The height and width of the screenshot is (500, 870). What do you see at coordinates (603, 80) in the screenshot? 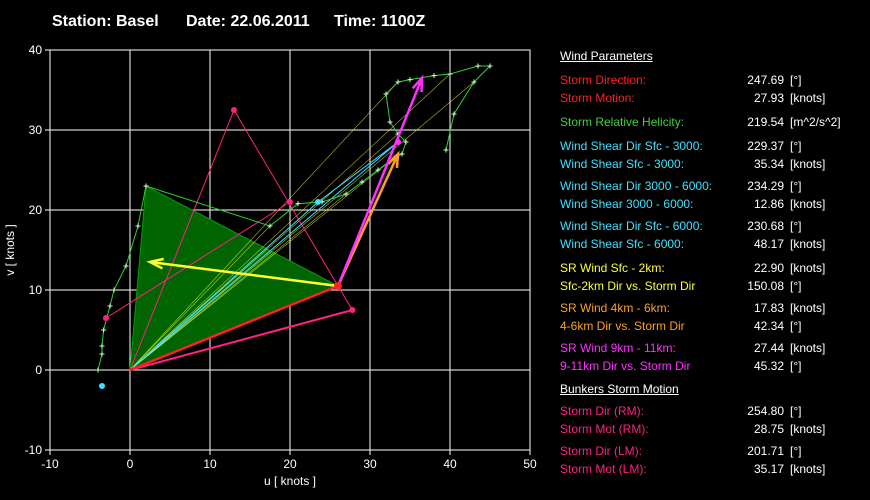
I see `parameter-label: Storm Direction:` at bounding box center [603, 80].